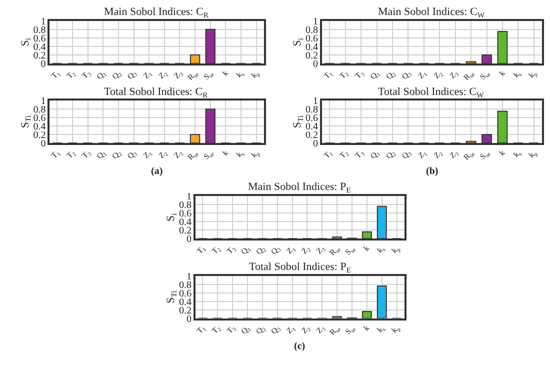 This screenshot has height=366, width=550. I want to click on text: (c), so click(300, 346).